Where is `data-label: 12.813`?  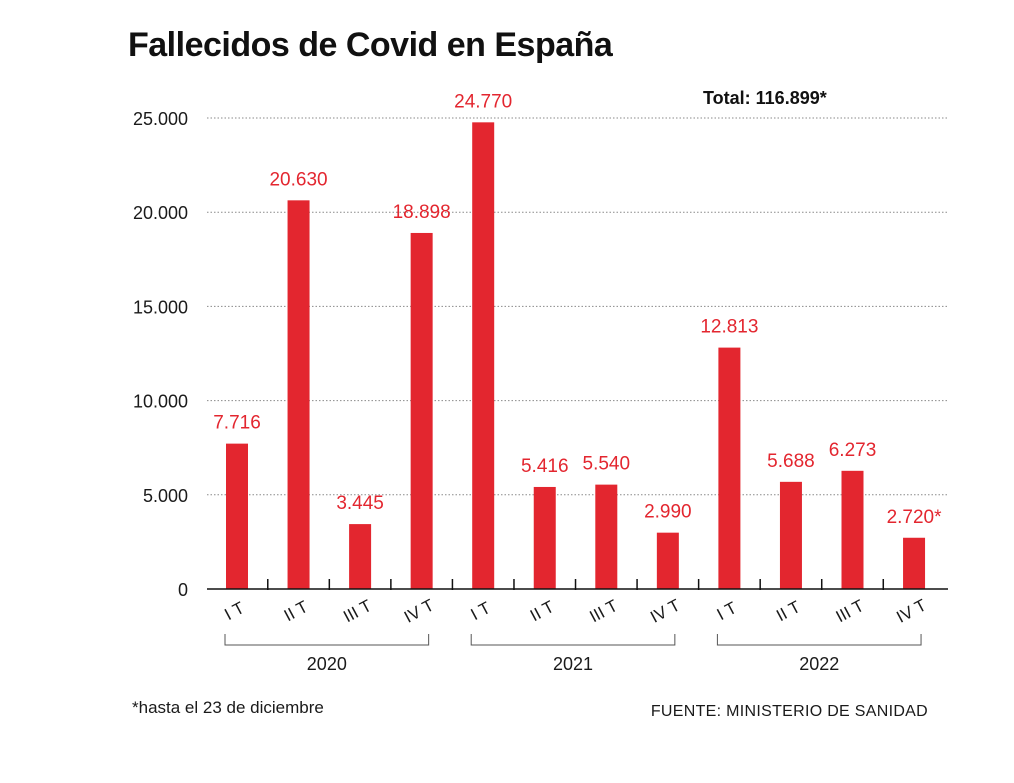 data-label: 12.813 is located at coordinates (729, 327).